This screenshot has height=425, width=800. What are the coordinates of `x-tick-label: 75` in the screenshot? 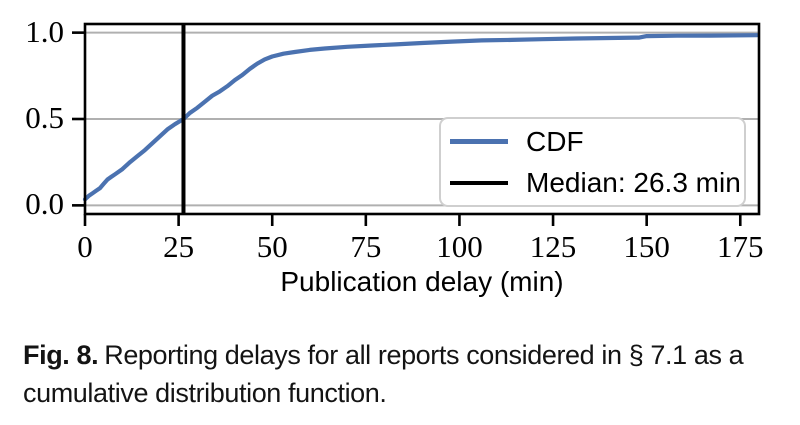 It's located at (366, 246).